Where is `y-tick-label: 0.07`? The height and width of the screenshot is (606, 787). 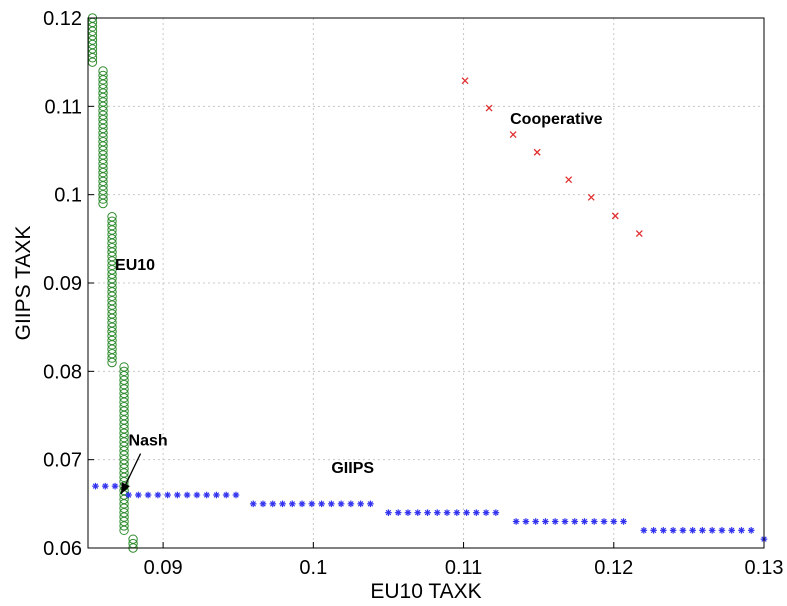 y-tick-label: 0.07 is located at coordinates (62, 461).